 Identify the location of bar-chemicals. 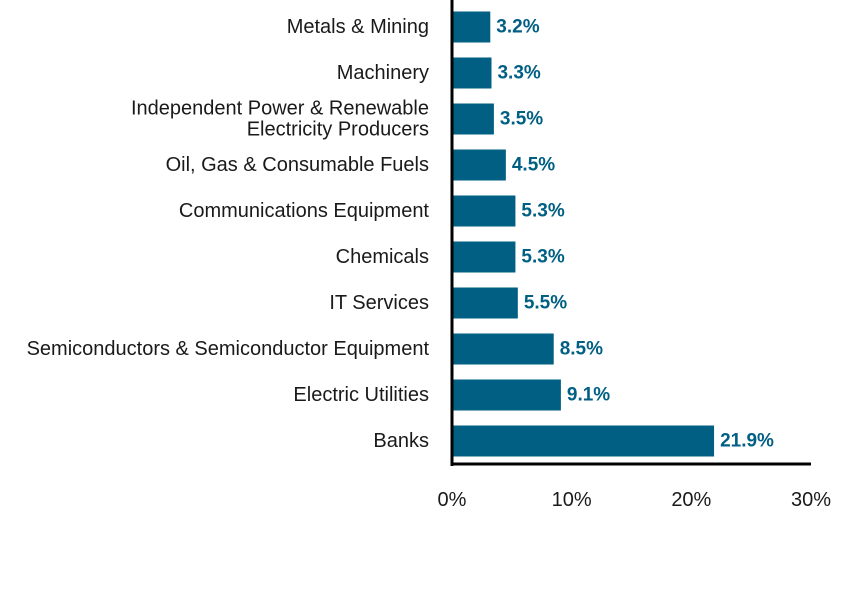
(484, 257).